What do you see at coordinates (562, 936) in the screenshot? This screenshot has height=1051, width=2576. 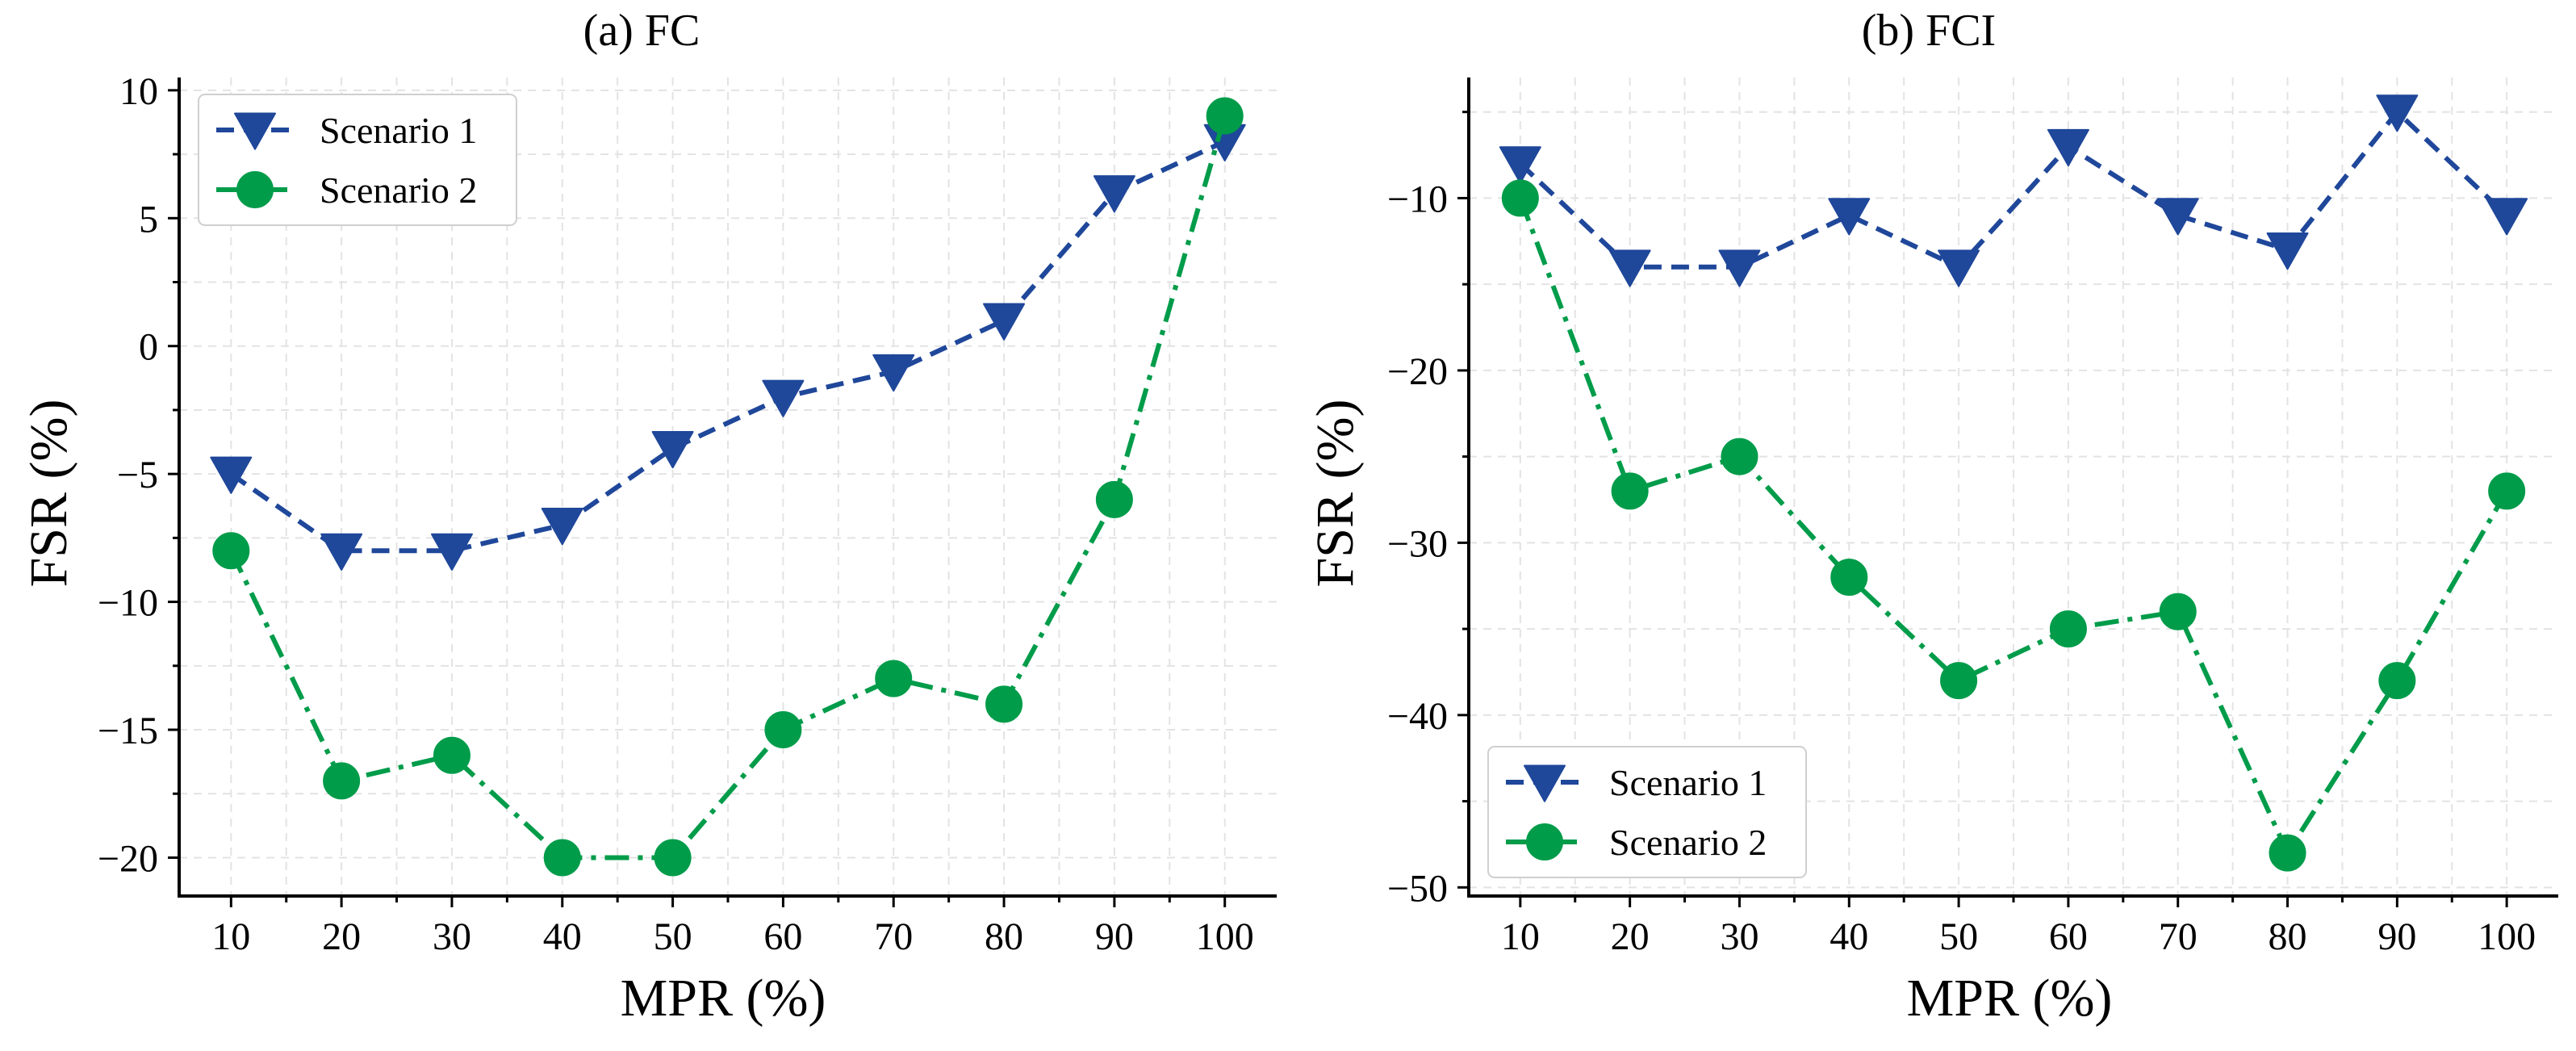 I see `fc-xtick-label: 40` at bounding box center [562, 936].